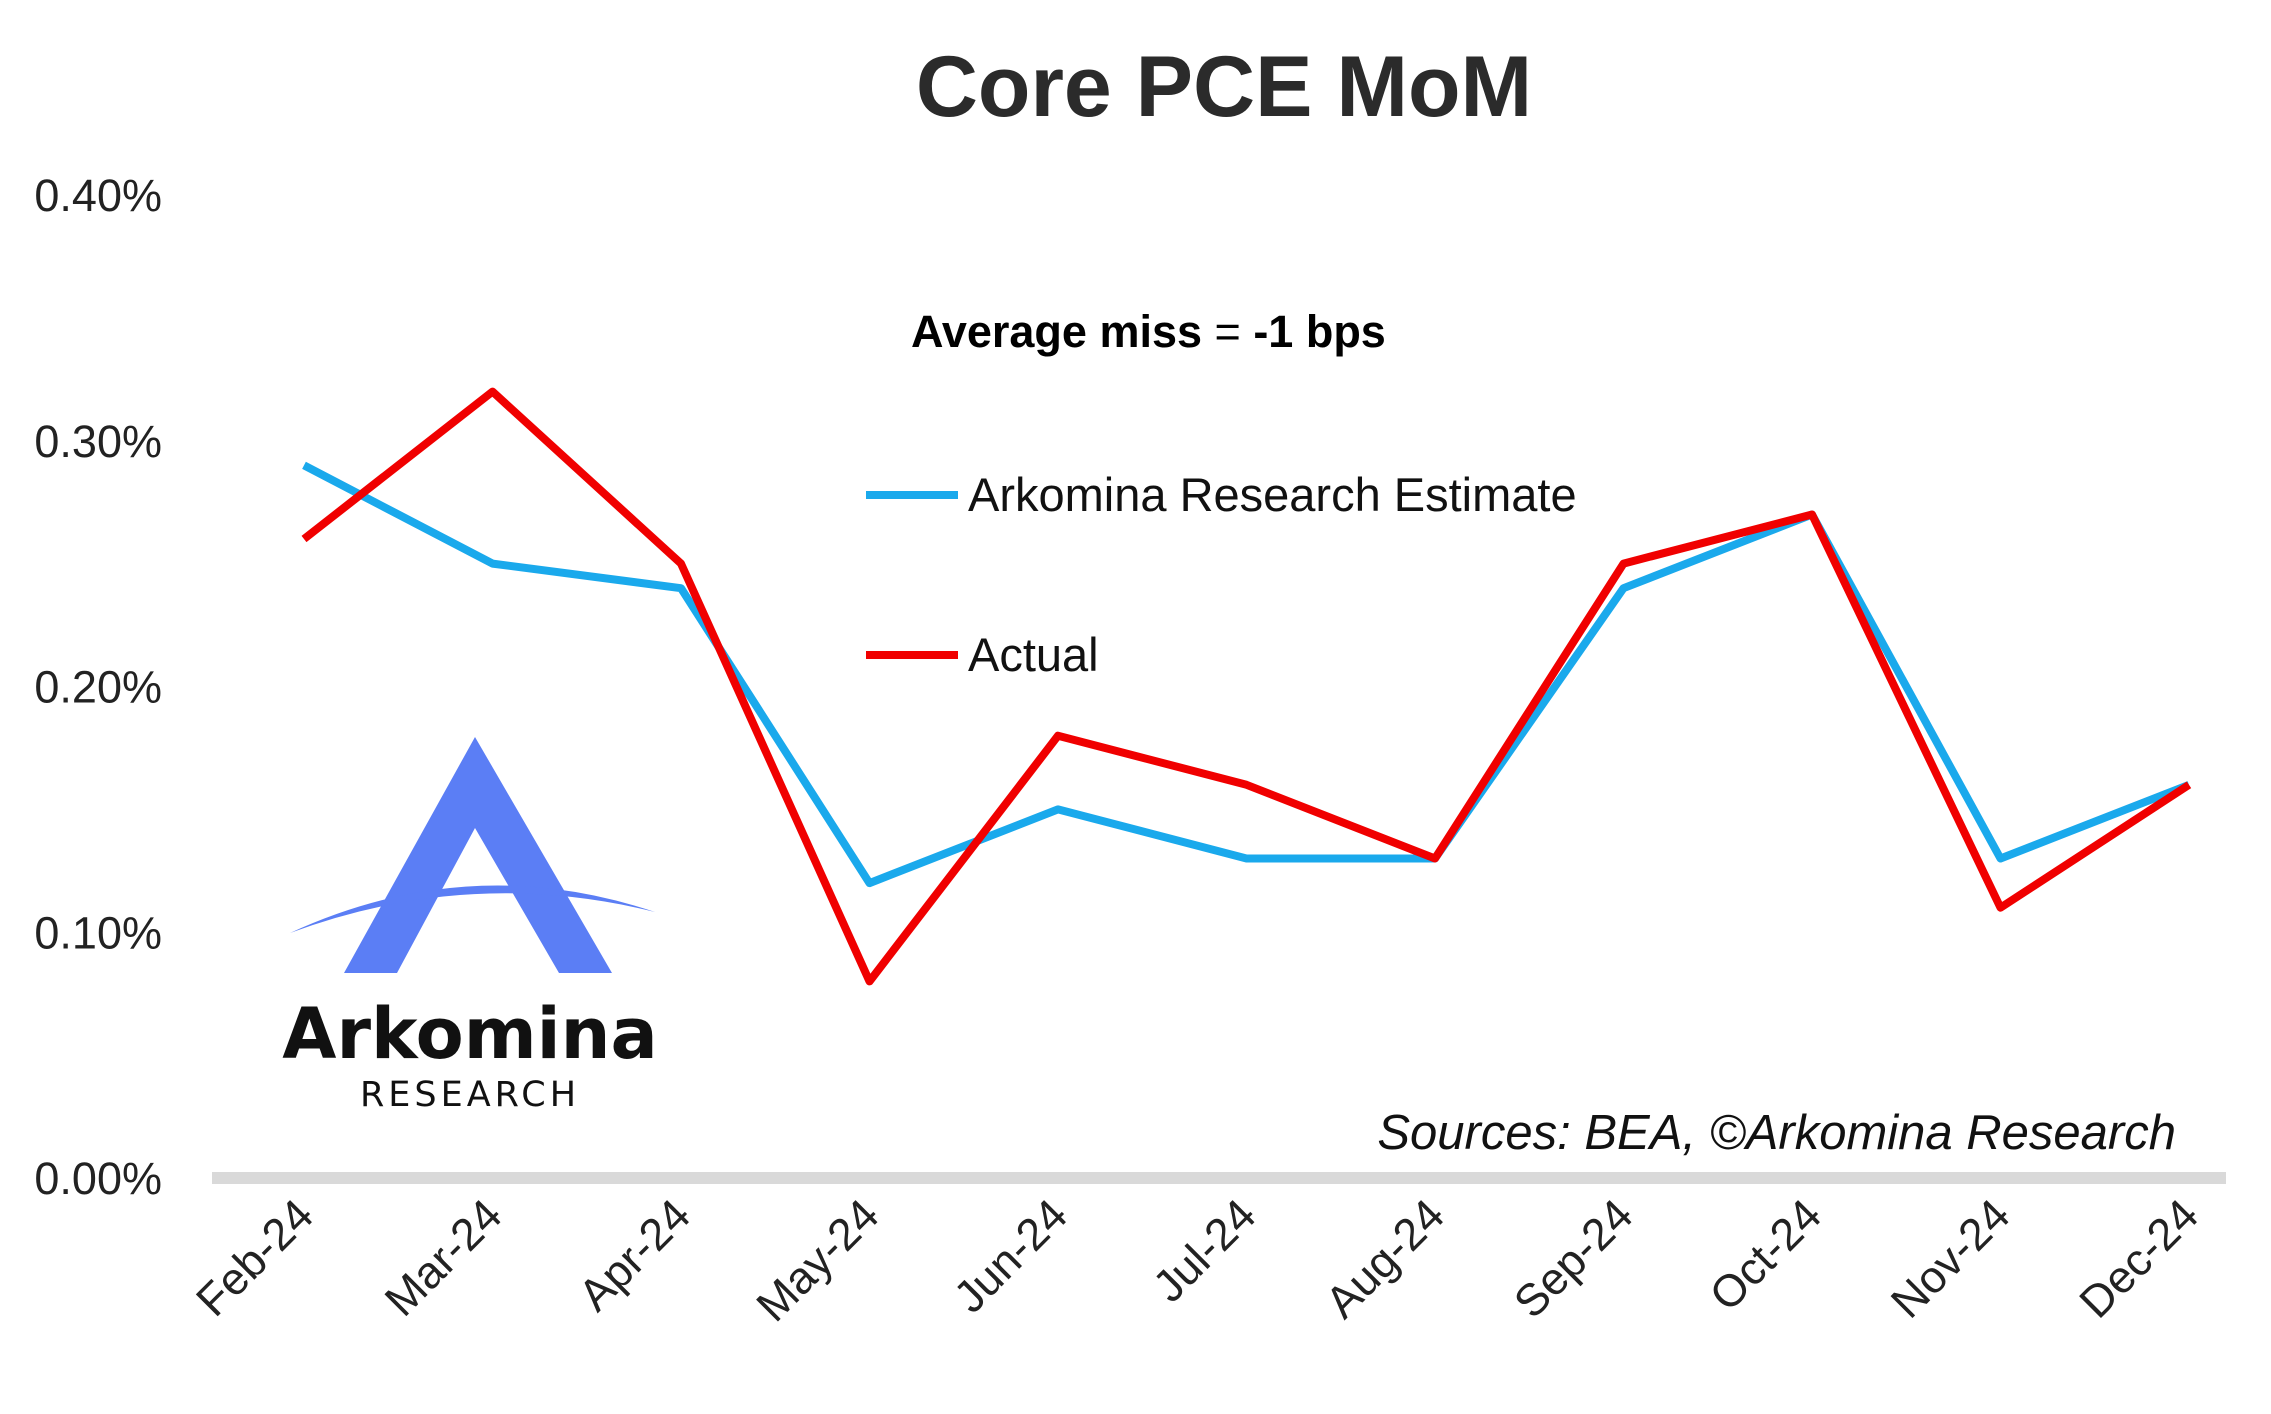 The height and width of the screenshot is (1414, 2271). I want to click on arkomina-logo: Arkomina RESEARCH, so click(470, 926).